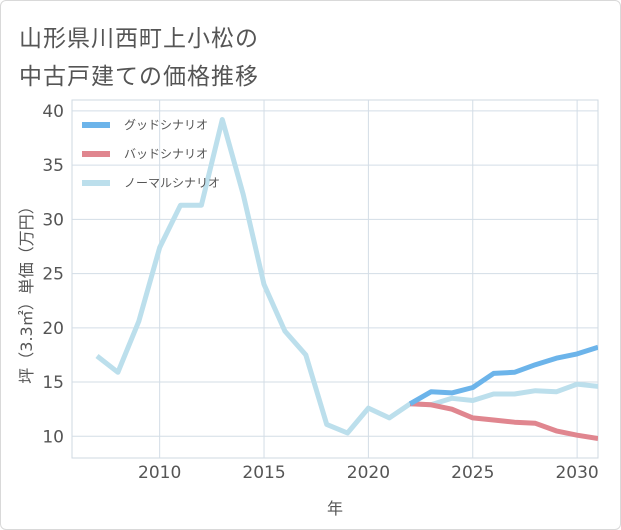 The image size is (621, 530). I want to click on chart-title-line-1: 山形県川西町上小松の, so click(139, 39).